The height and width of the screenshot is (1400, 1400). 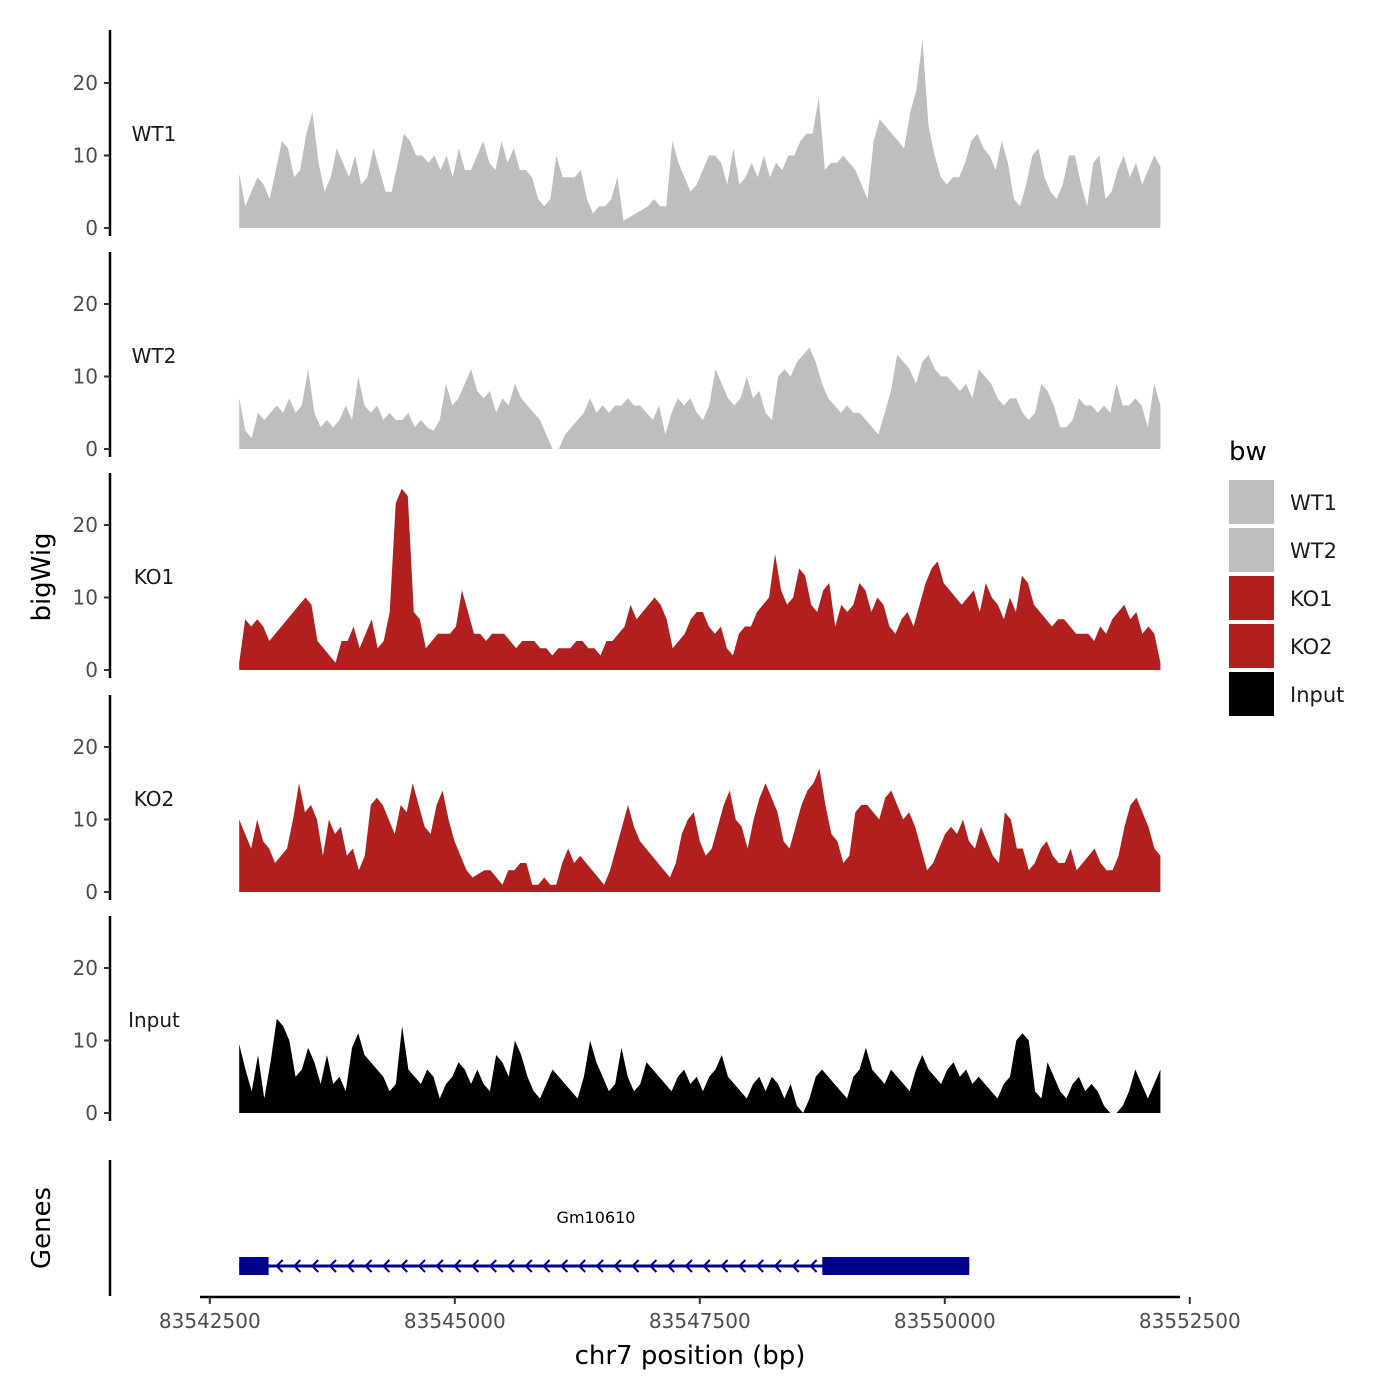 What do you see at coordinates (1281, 598) in the screenshot?
I see `legend-item-ko1: KO1` at bounding box center [1281, 598].